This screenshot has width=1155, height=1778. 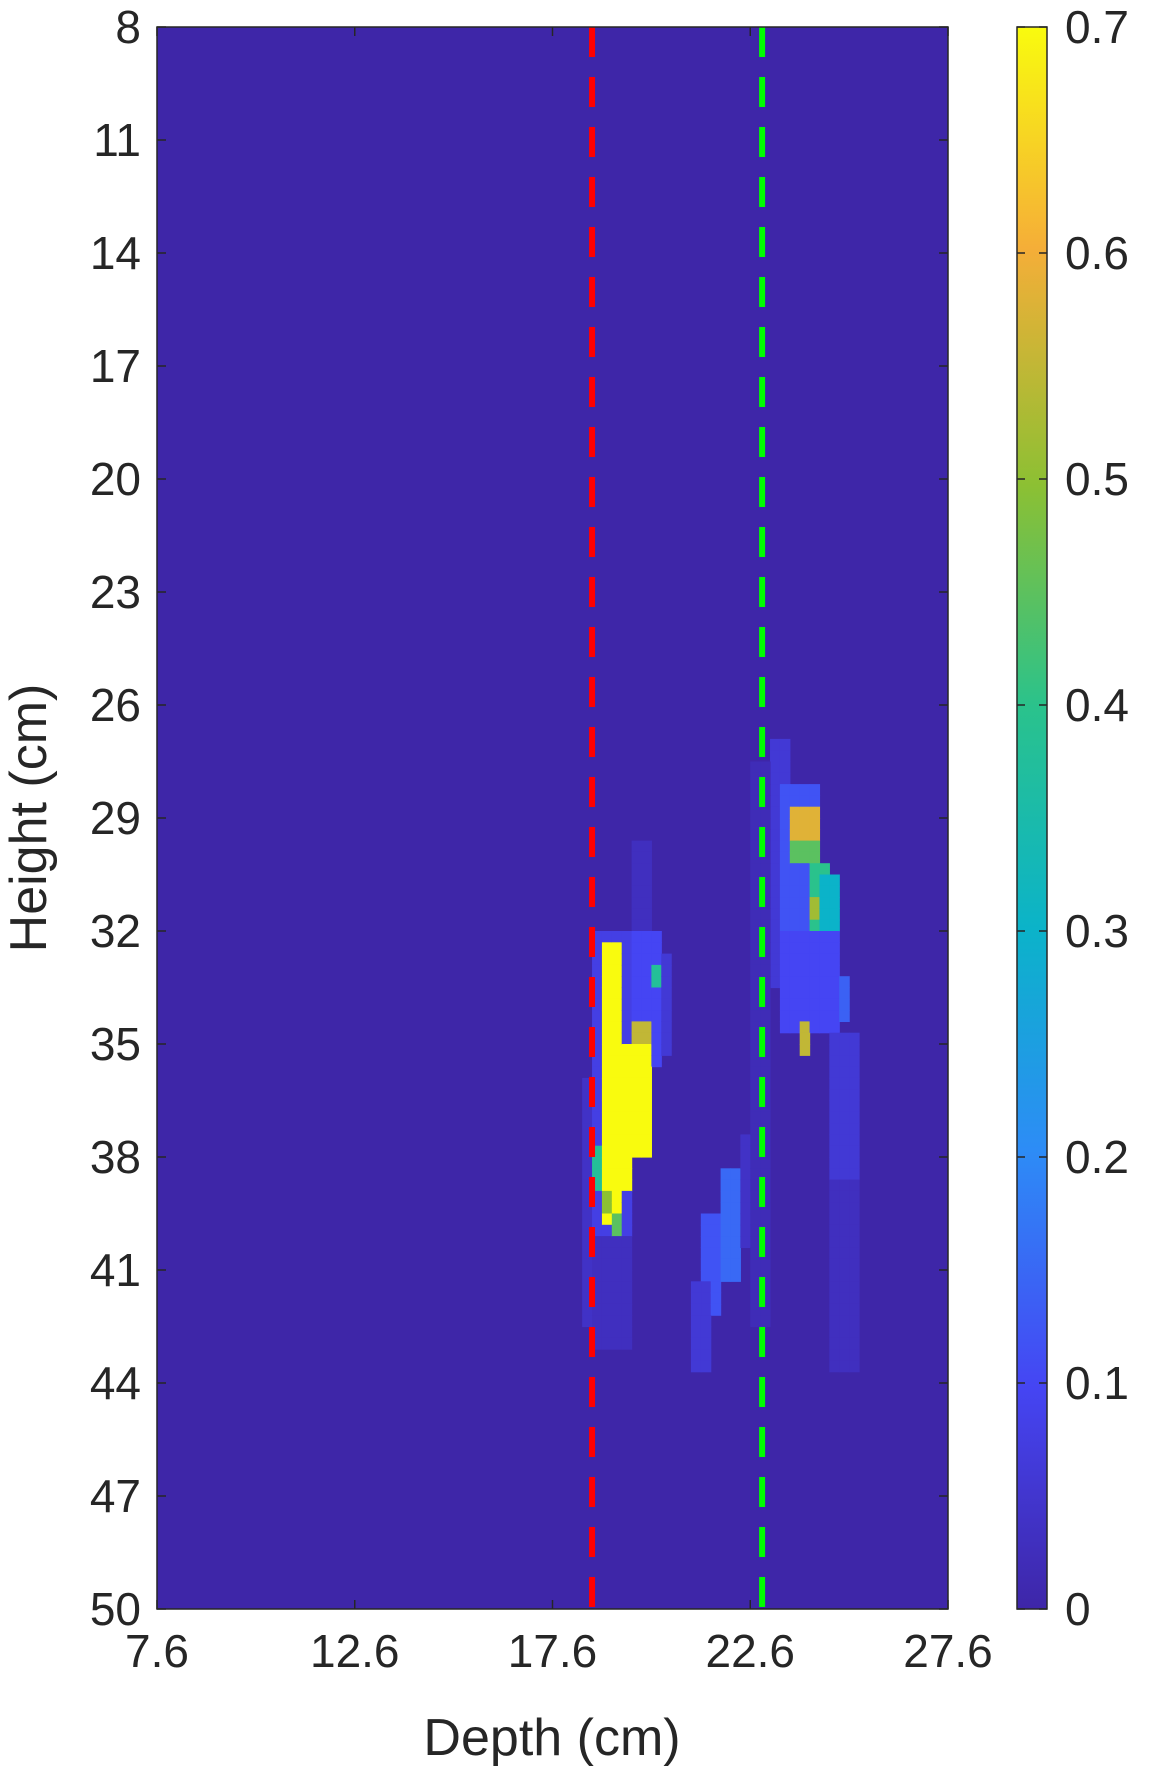 I want to click on y-tick-label: 50, so click(x=115, y=1609).